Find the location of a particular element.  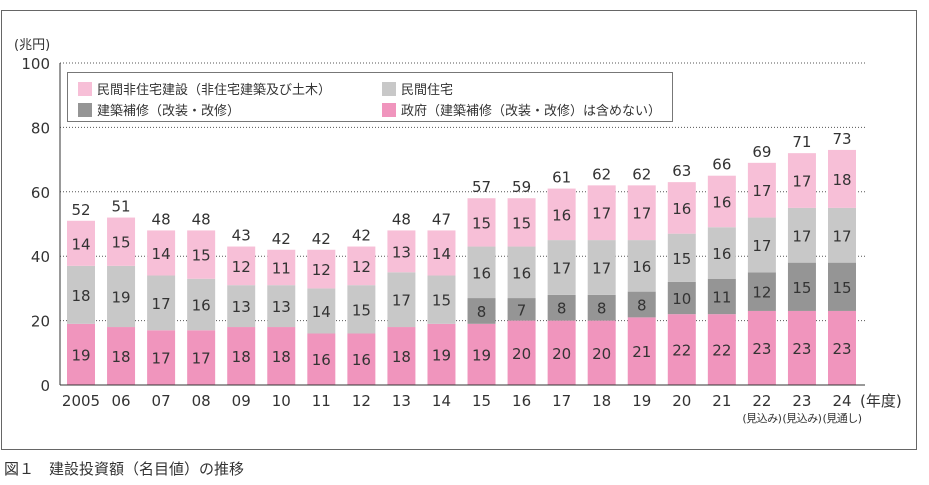

legend-label: 政府（建築補修（改装・改修）は含めない） is located at coordinates (531, 111).